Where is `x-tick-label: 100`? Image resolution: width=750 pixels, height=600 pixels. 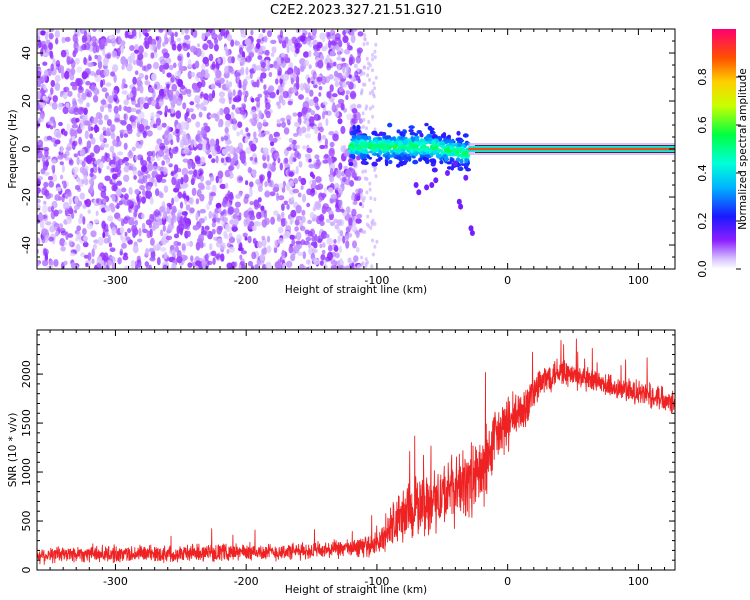
x-tick-label: 100 is located at coordinates (638, 581).